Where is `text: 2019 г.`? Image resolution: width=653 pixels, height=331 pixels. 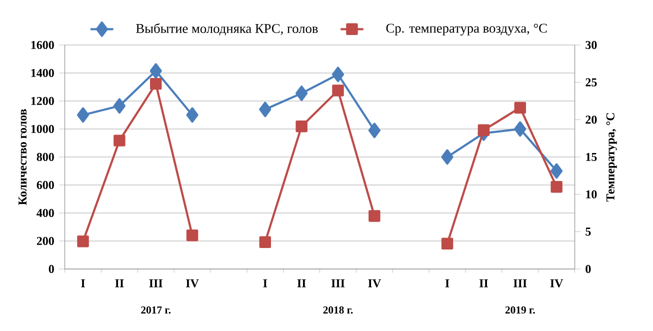
text: 2019 г. is located at coordinates (520, 310).